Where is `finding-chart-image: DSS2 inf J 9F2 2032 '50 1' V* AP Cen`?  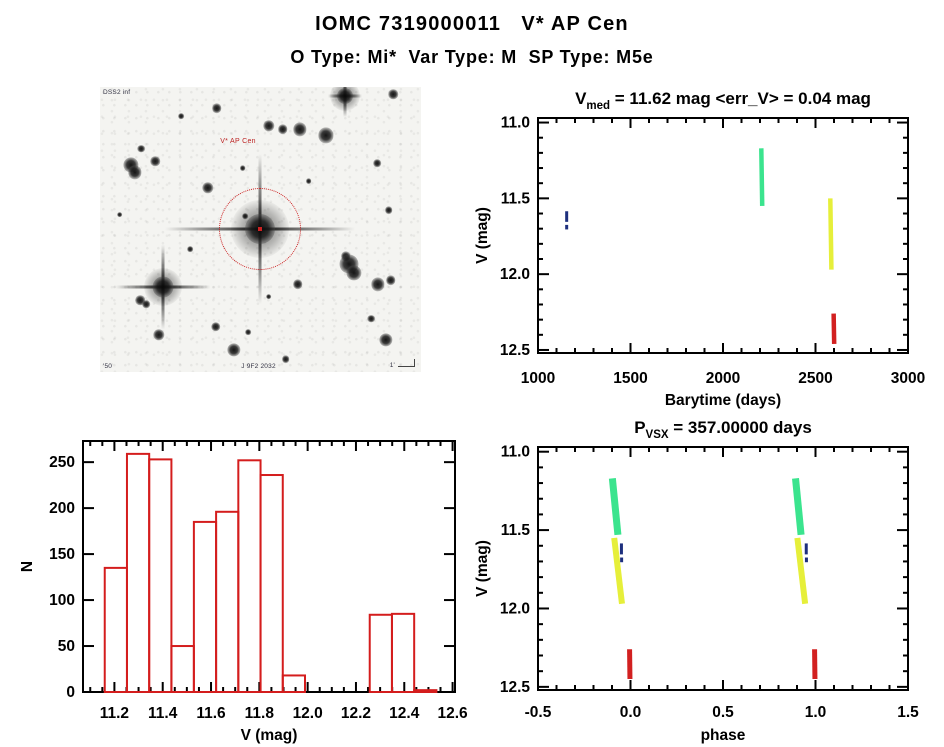 finding-chart-image: DSS2 inf J 9F2 2032 '50 1' V* AP Cen is located at coordinates (260, 229).